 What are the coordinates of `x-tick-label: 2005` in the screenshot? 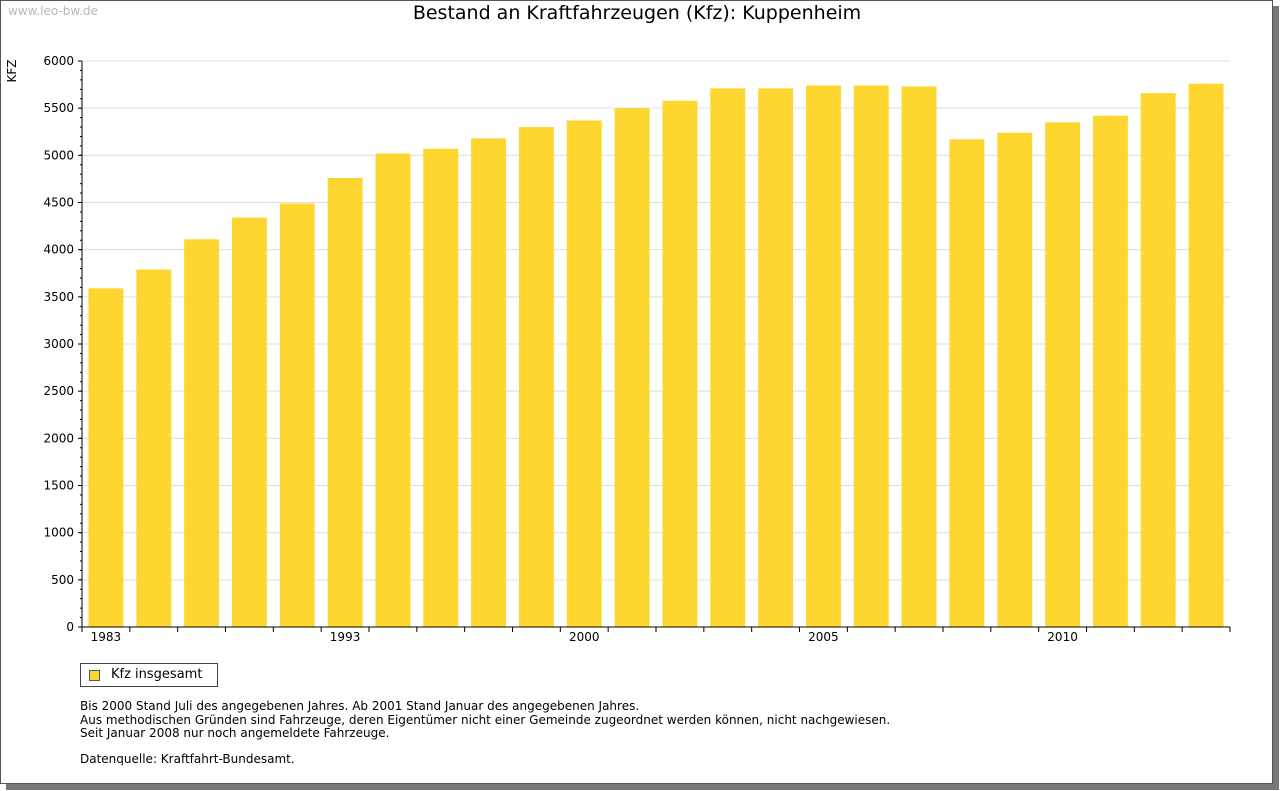 It's located at (823, 637).